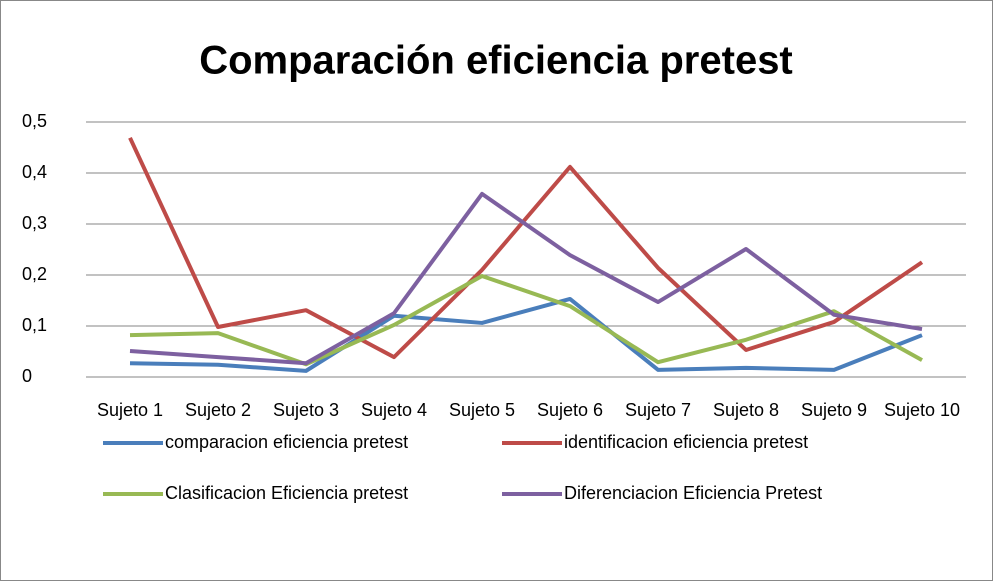 The width and height of the screenshot is (993, 581). I want to click on x-tick-label: Sujeto 7, so click(658, 410).